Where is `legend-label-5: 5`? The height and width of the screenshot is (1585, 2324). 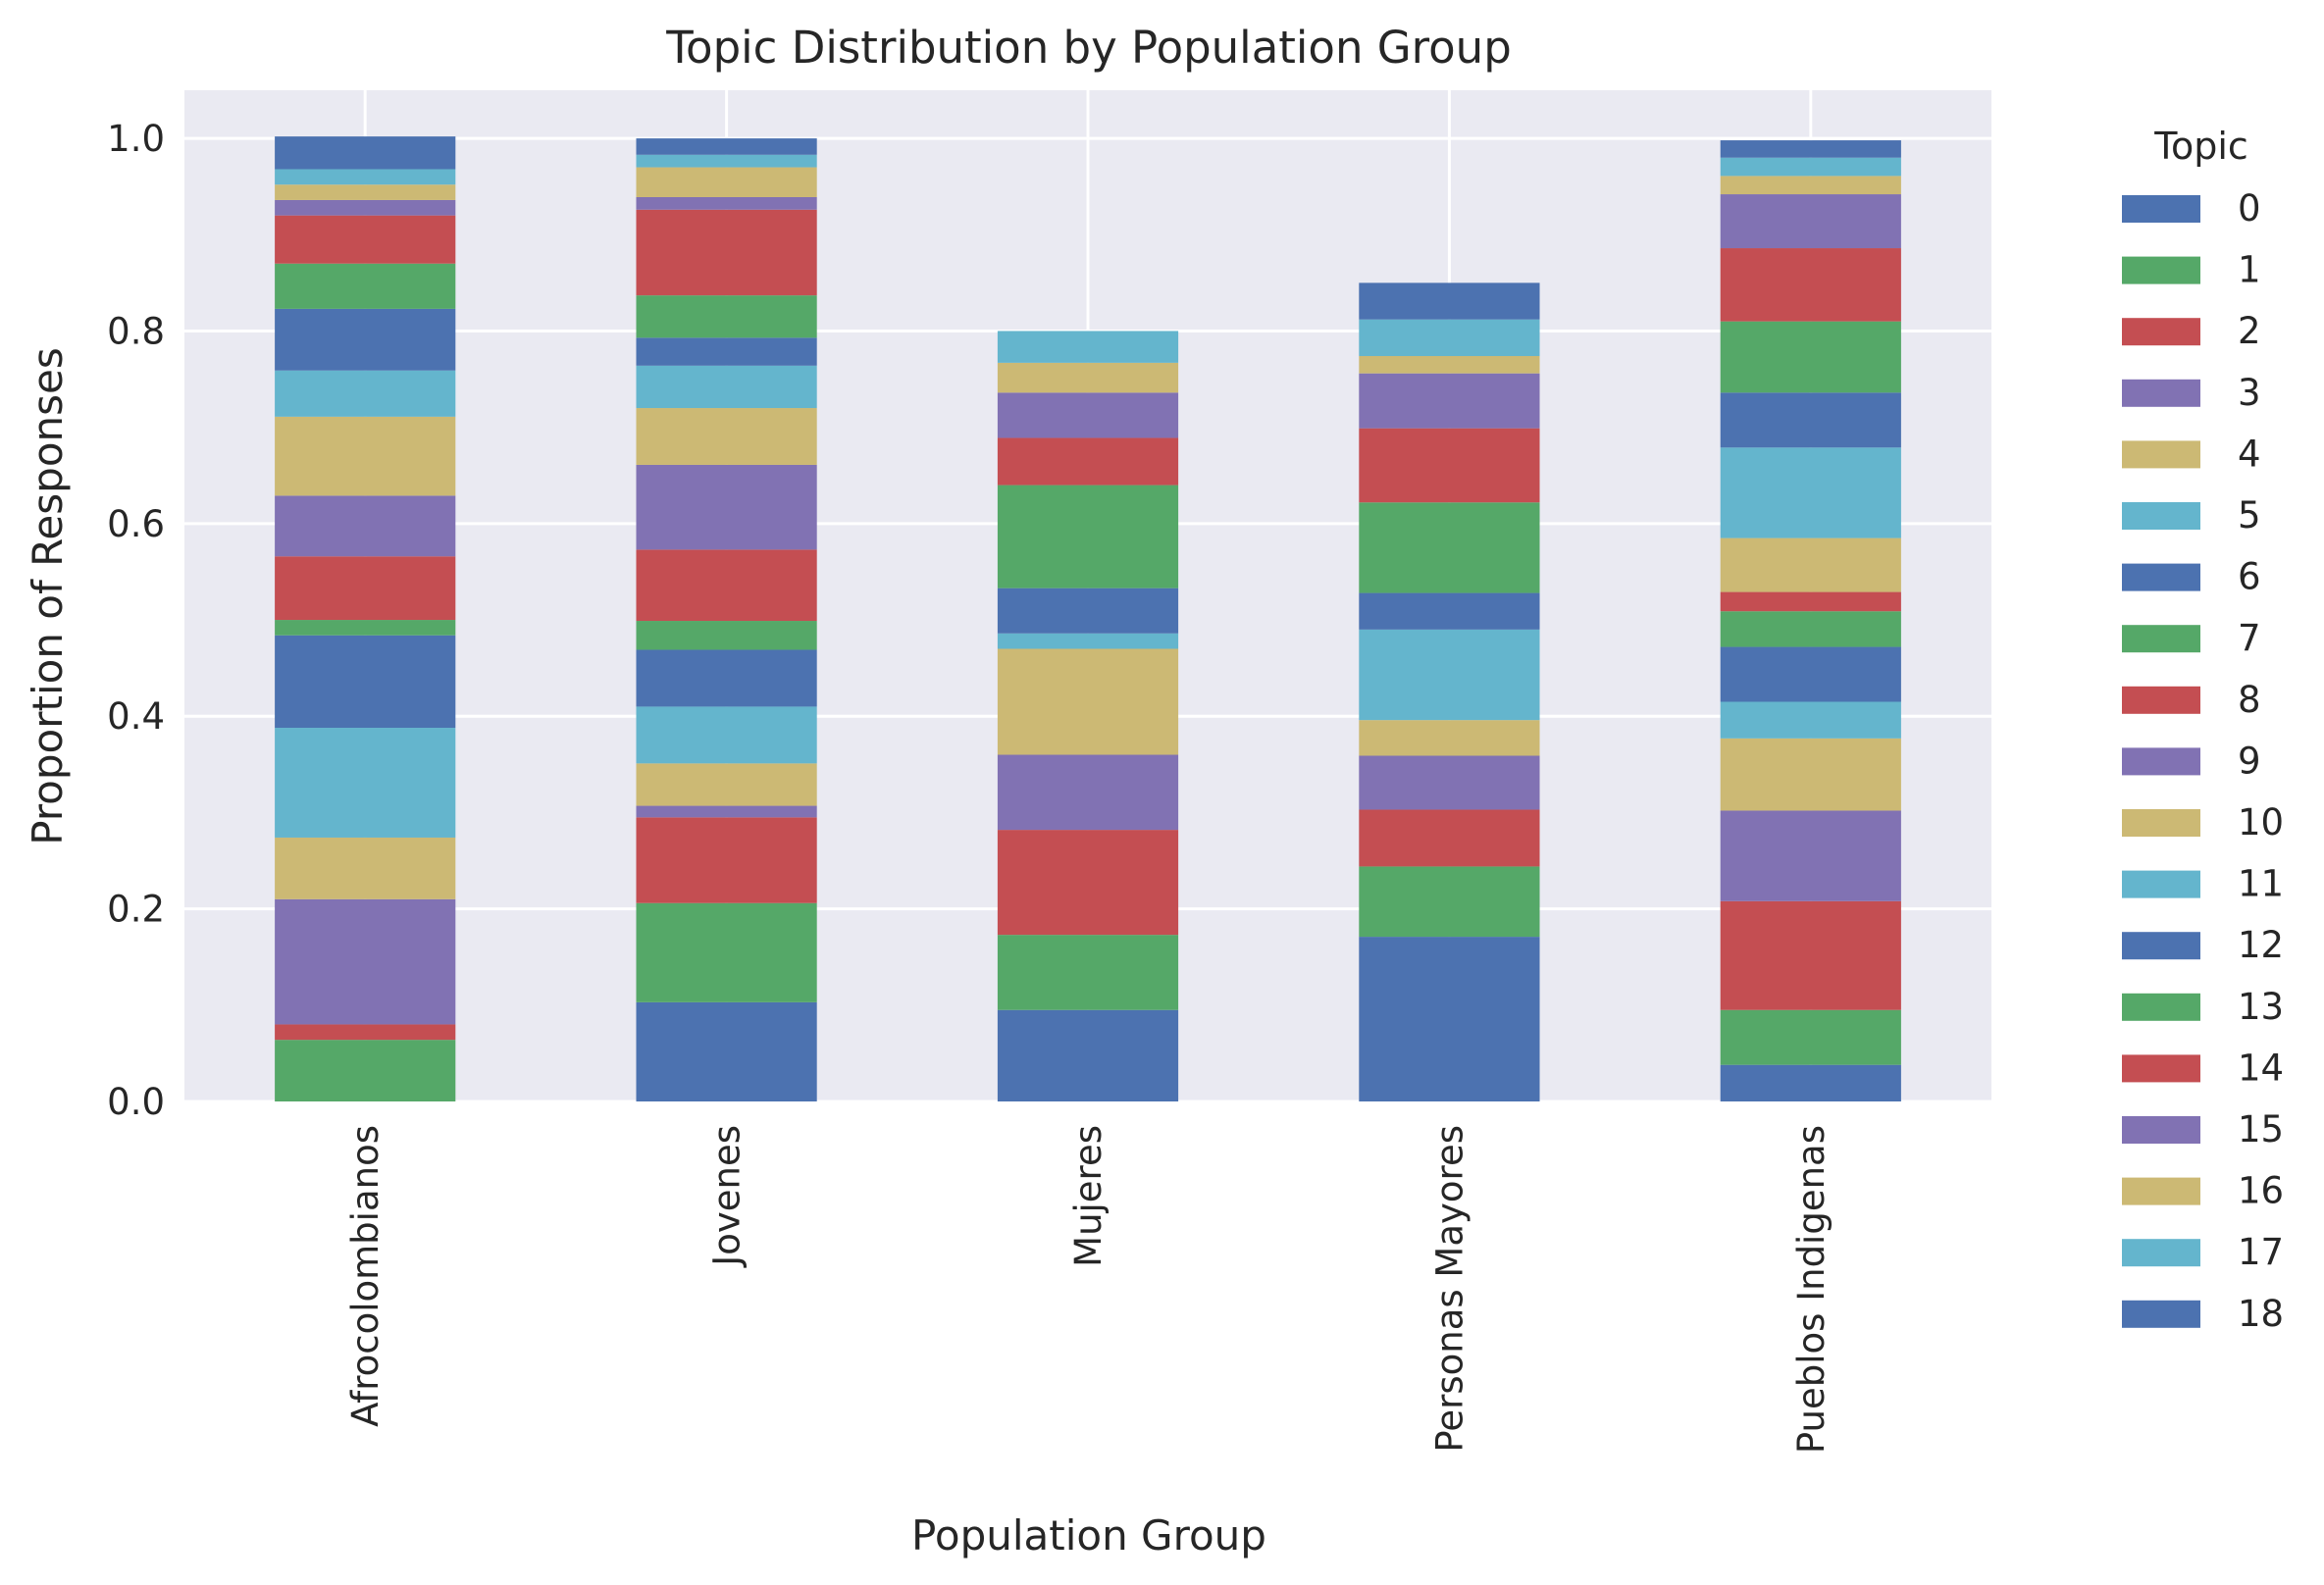 legend-label-5: 5 is located at coordinates (2249, 515).